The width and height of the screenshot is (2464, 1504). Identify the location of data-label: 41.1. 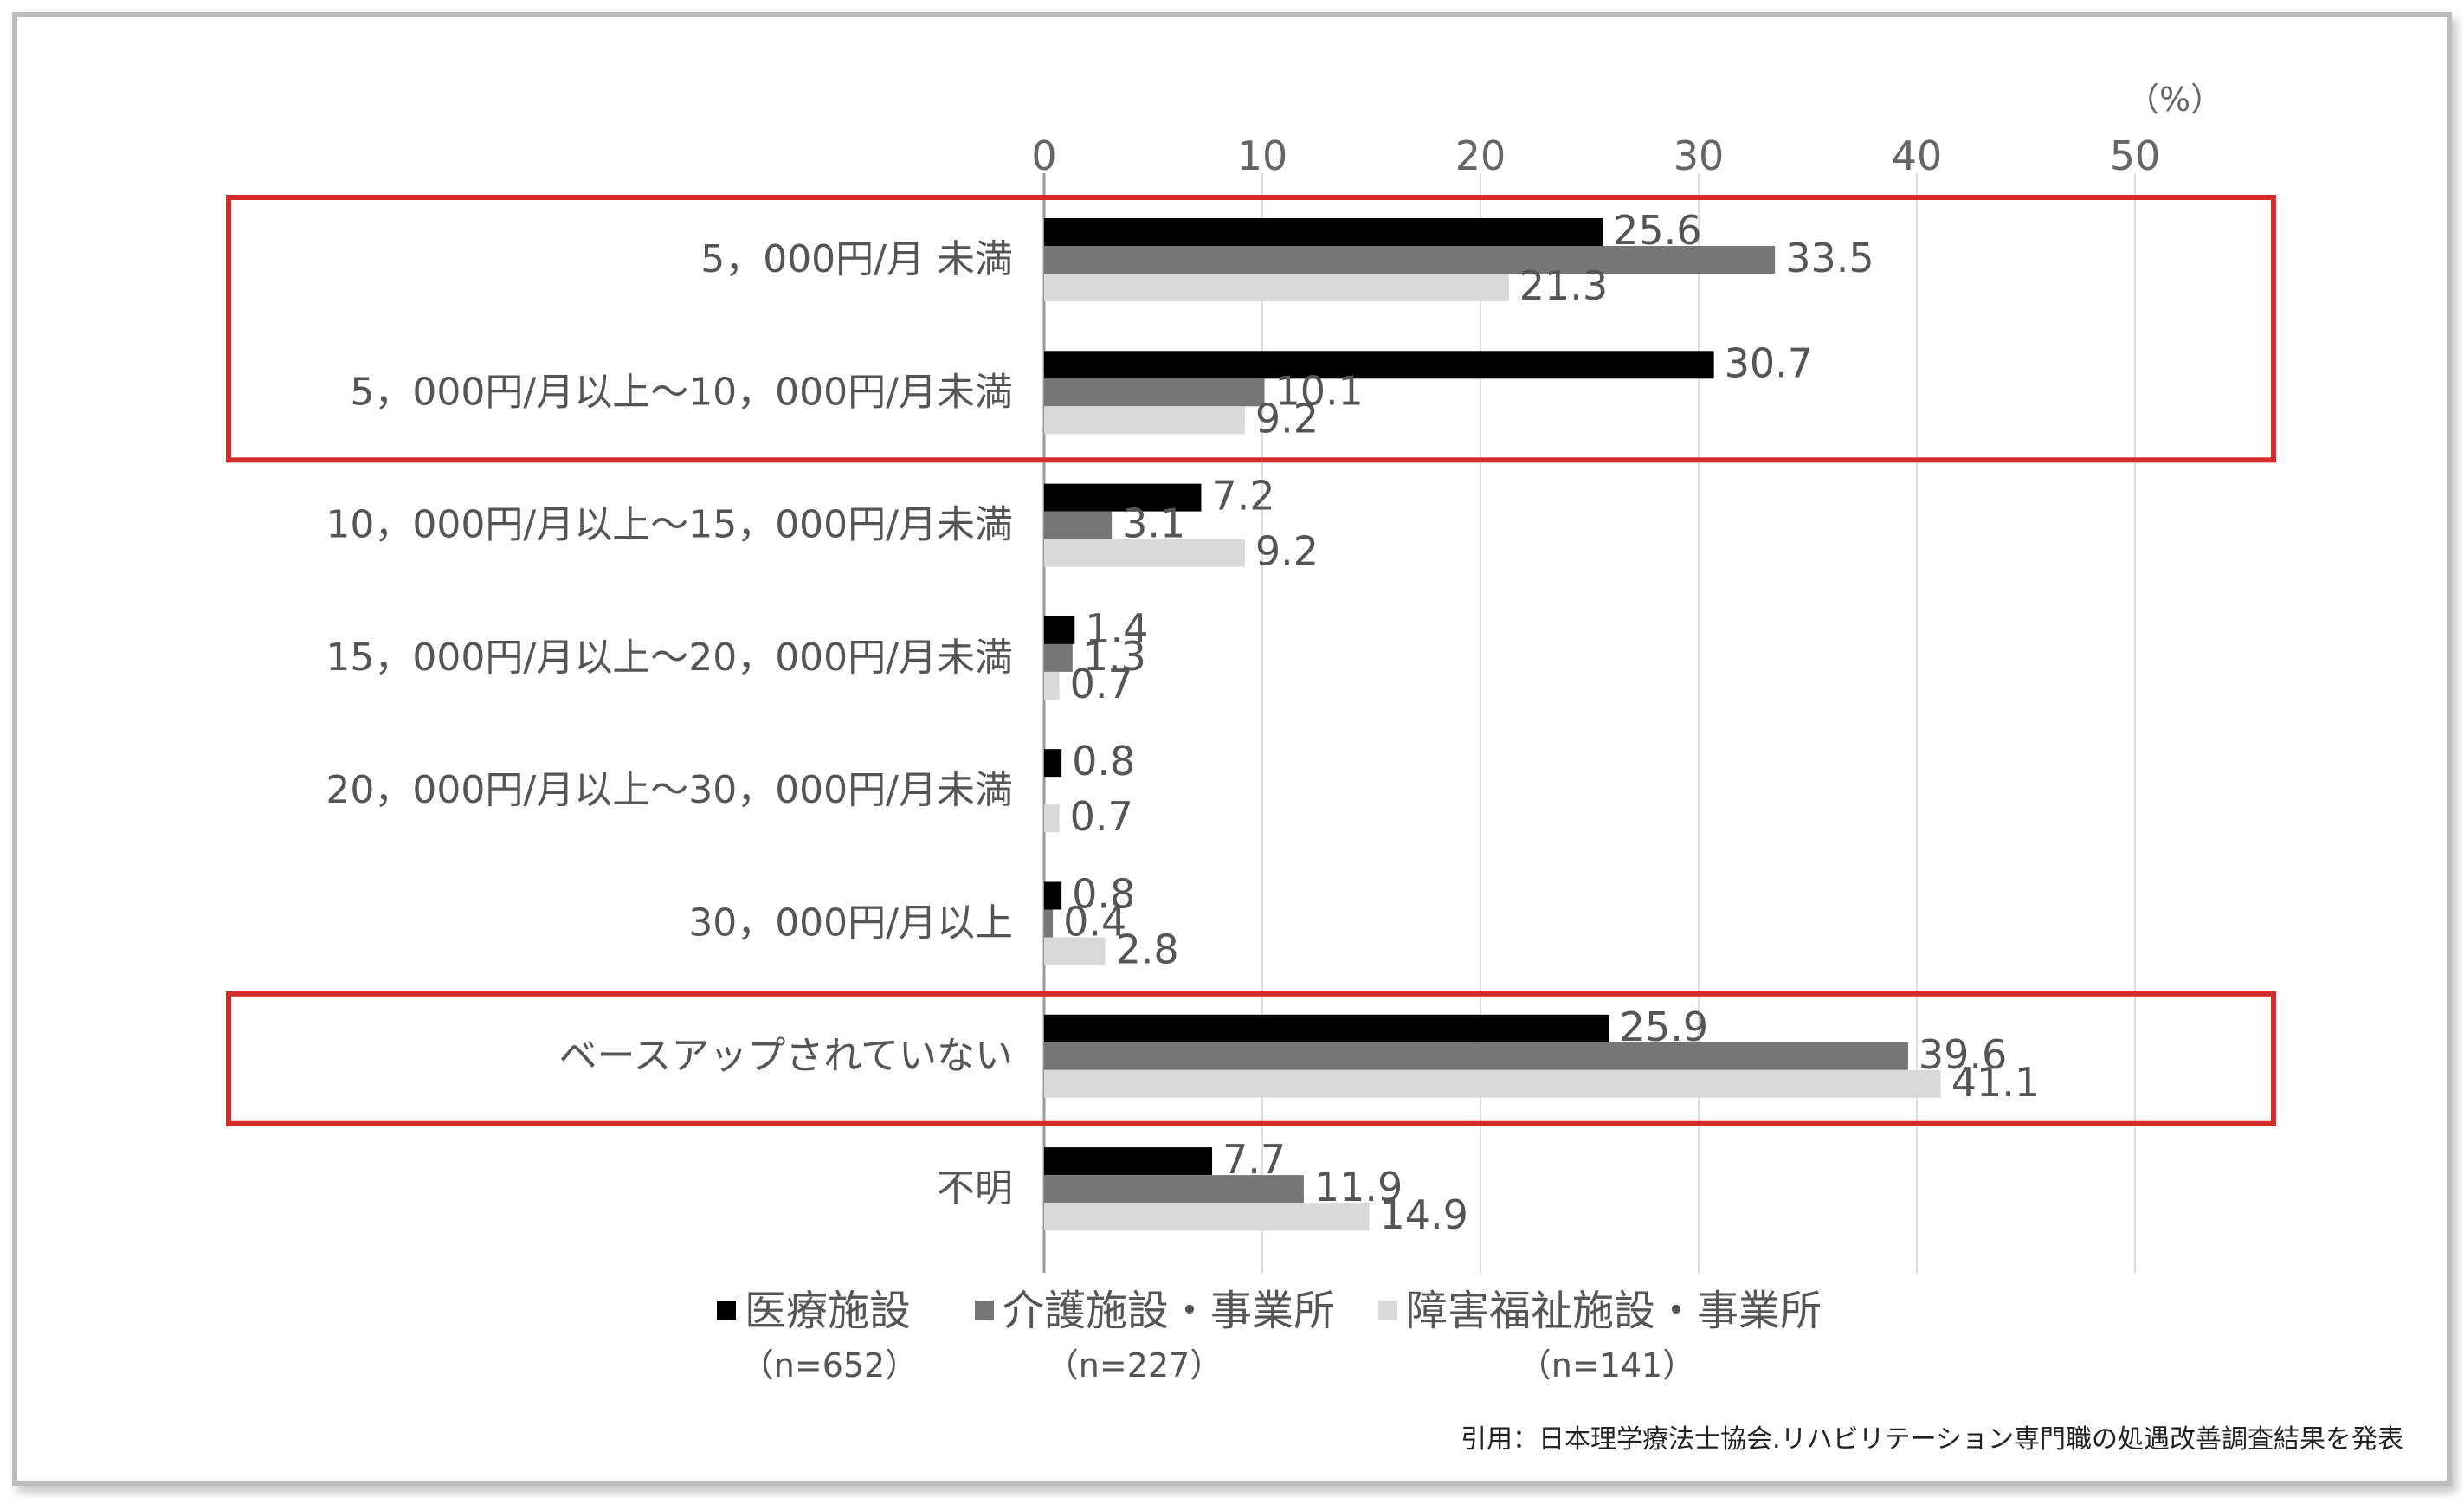
(1995, 1082).